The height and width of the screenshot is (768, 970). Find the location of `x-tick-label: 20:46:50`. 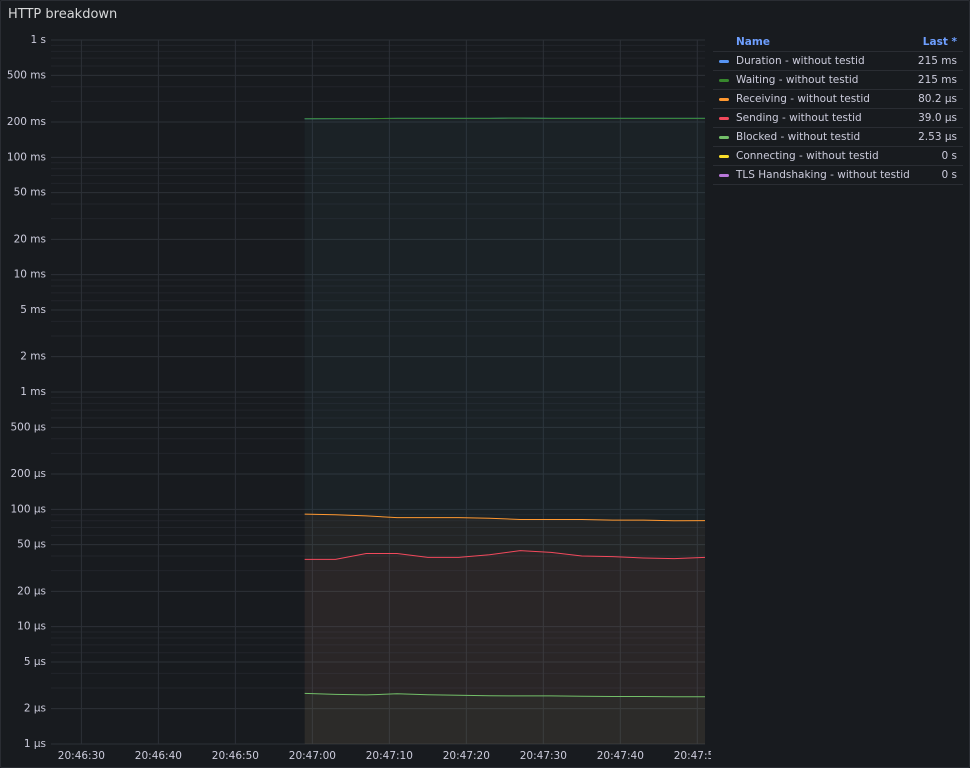

x-tick-label: 20:46:50 is located at coordinates (235, 756).